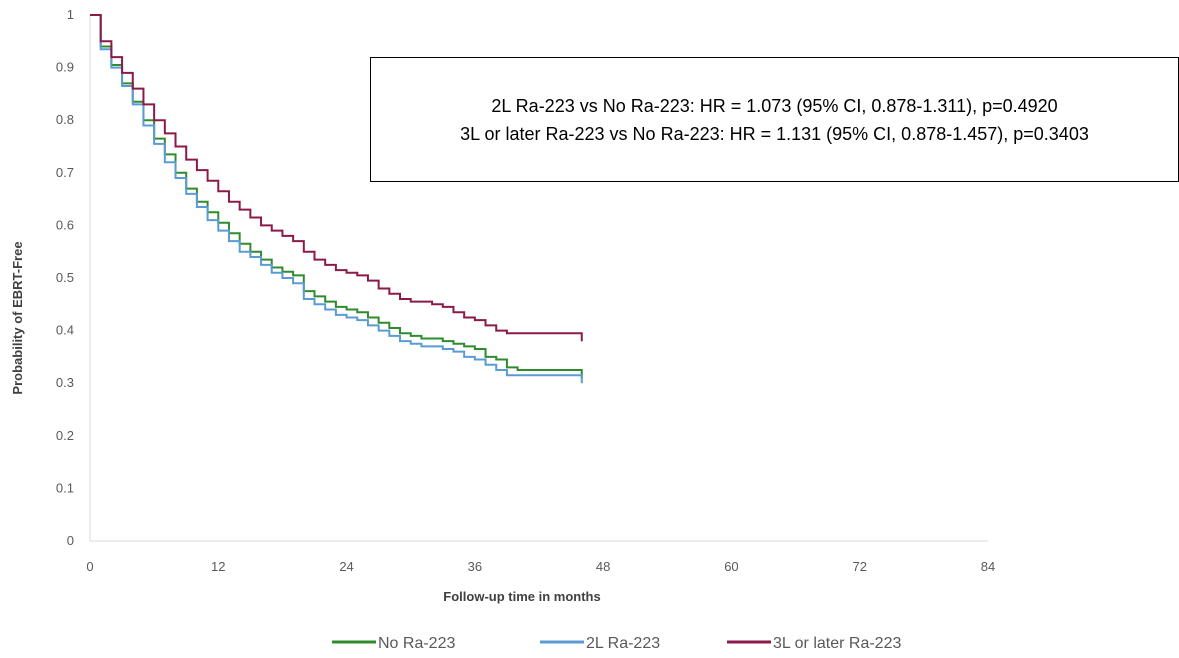 The height and width of the screenshot is (658, 1179). Describe the element at coordinates (70, 14) in the screenshot. I see `y-tick-label: 1` at that location.